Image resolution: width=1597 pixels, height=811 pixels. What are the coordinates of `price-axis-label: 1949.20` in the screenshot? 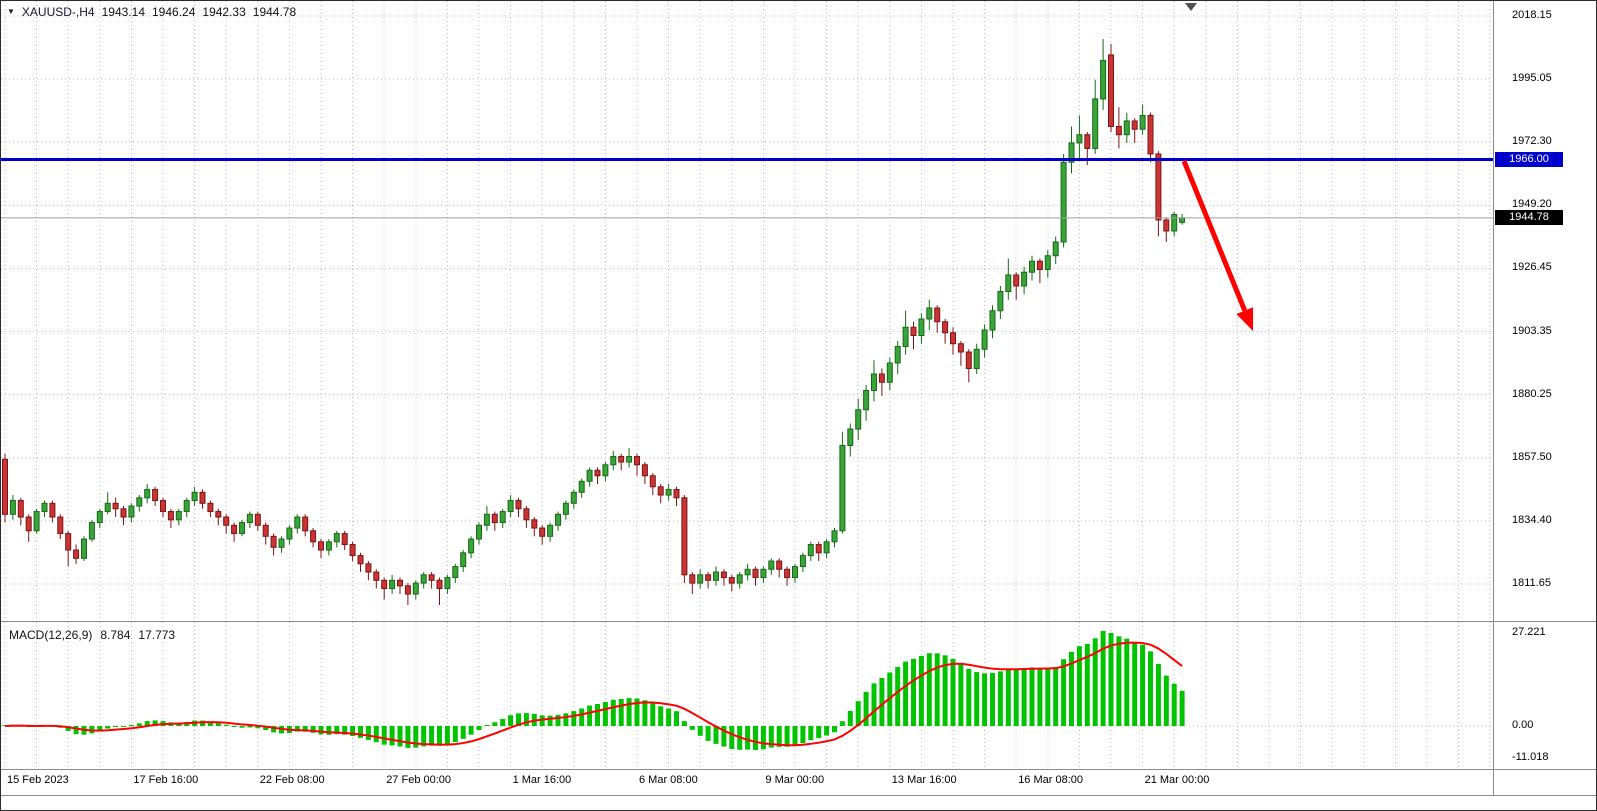 It's located at (1532, 204).